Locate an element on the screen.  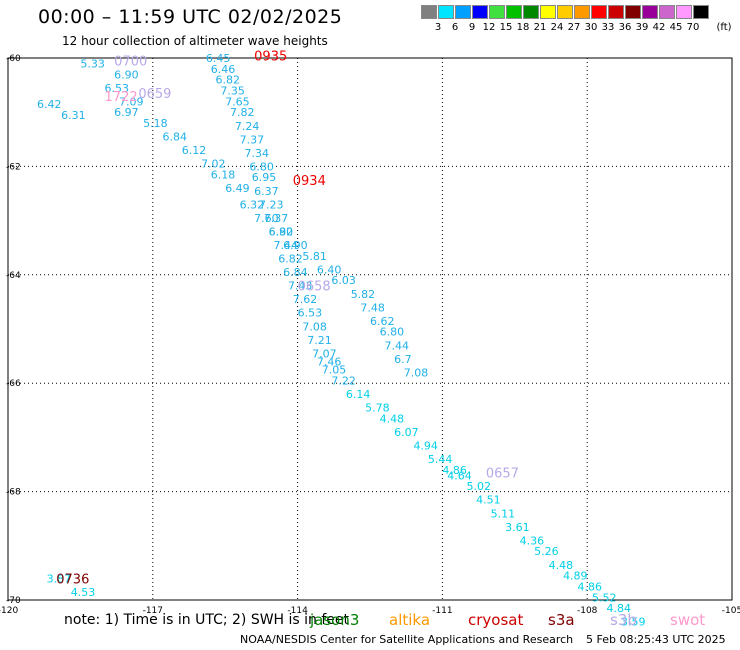
wave-height-label: 7.24 is located at coordinates (247, 126).